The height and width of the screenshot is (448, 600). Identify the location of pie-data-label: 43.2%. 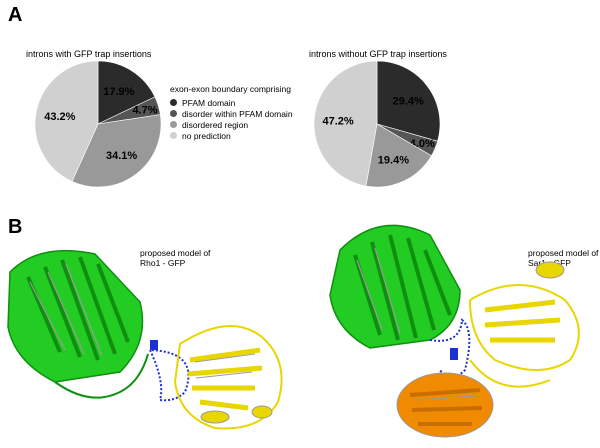
(59, 117).